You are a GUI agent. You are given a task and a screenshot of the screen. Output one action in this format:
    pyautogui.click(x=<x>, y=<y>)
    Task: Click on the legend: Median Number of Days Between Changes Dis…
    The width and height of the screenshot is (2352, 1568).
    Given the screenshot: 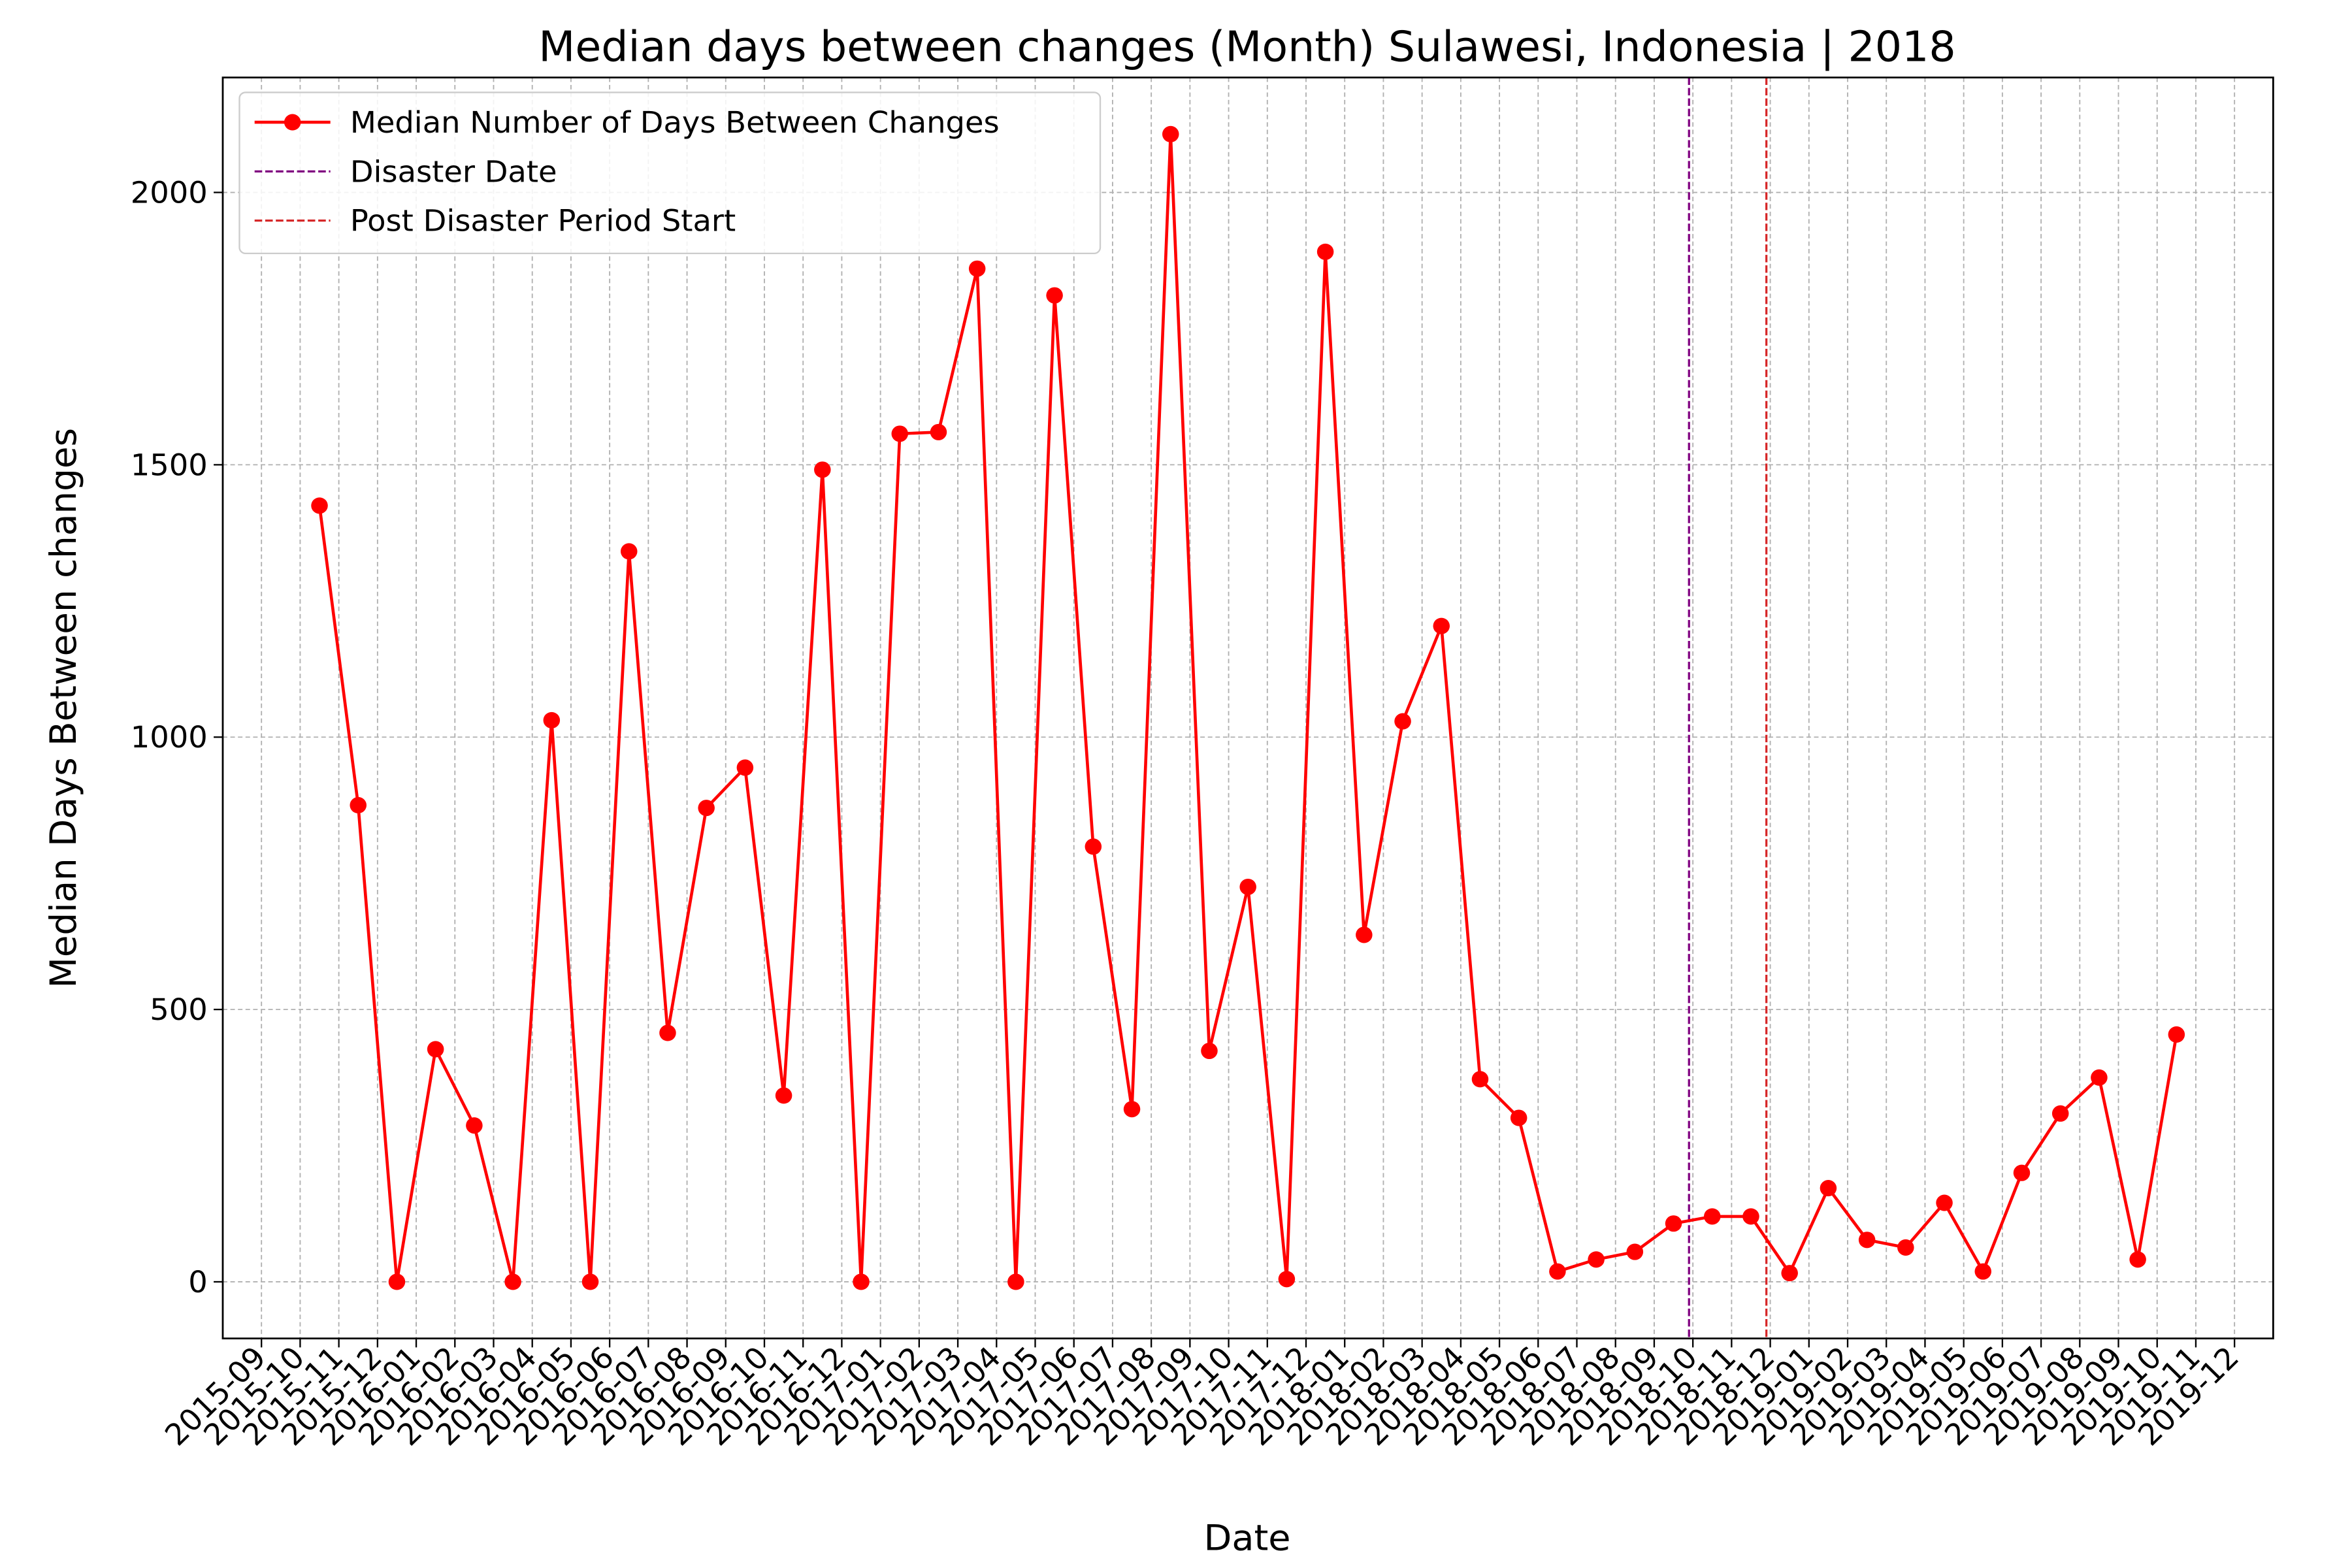 What is the action you would take?
    pyautogui.click(x=670, y=172)
    